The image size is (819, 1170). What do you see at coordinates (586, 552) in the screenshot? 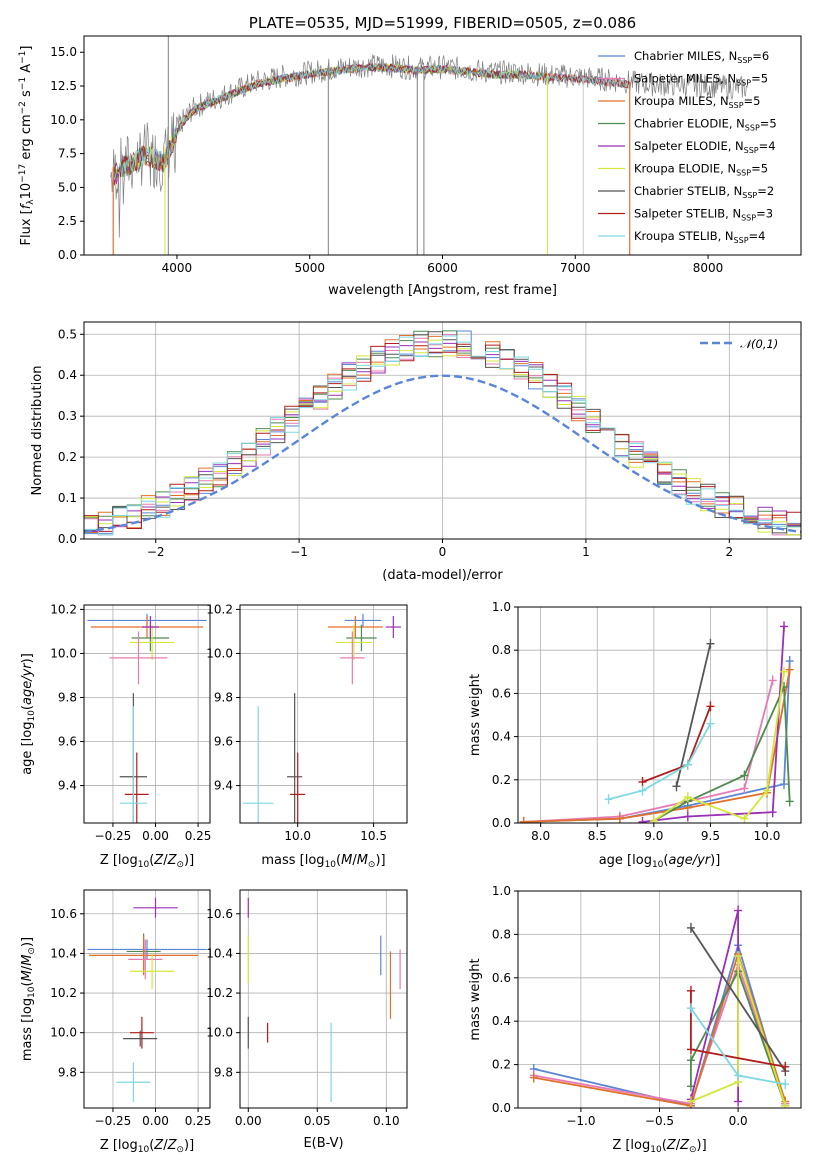
I see `x-tick-label: 1` at bounding box center [586, 552].